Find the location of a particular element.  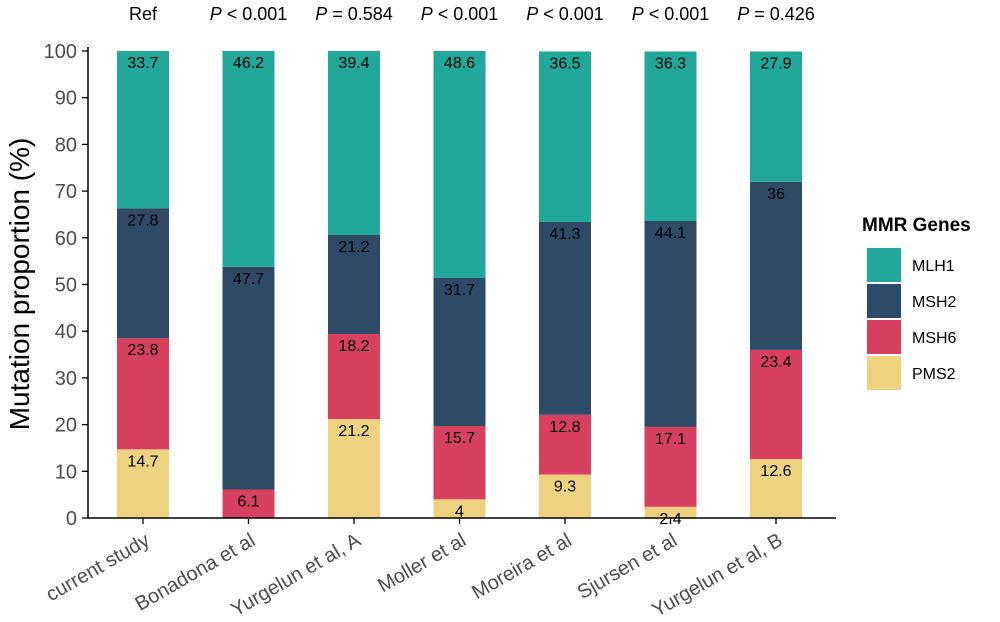

legend-title: MMR Genes is located at coordinates (916, 225).